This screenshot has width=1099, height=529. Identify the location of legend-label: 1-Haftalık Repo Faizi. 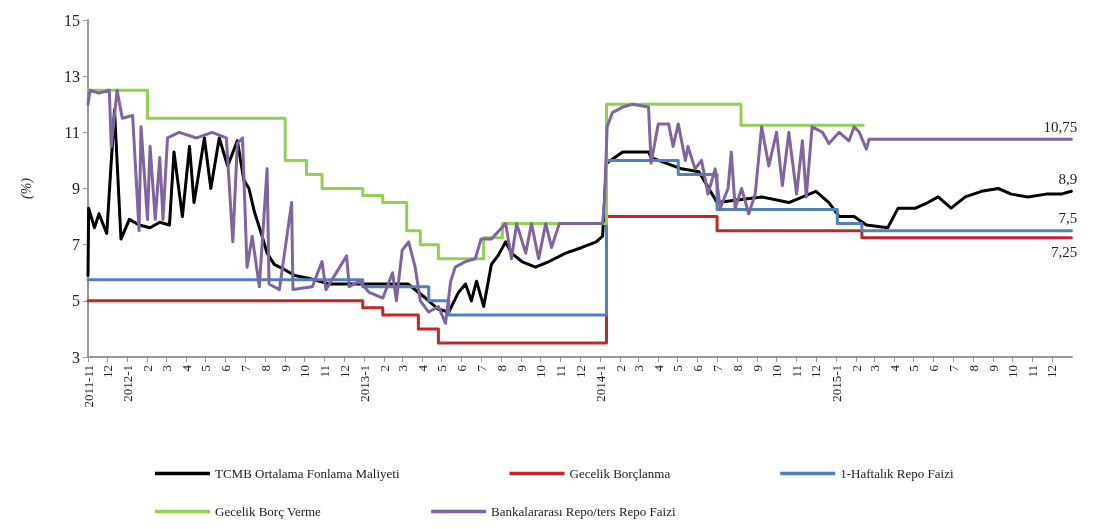
(897, 473).